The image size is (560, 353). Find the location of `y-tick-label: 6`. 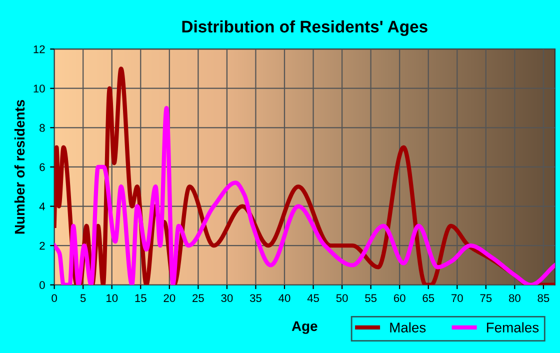

y-tick-label: 6 is located at coordinates (42, 167).